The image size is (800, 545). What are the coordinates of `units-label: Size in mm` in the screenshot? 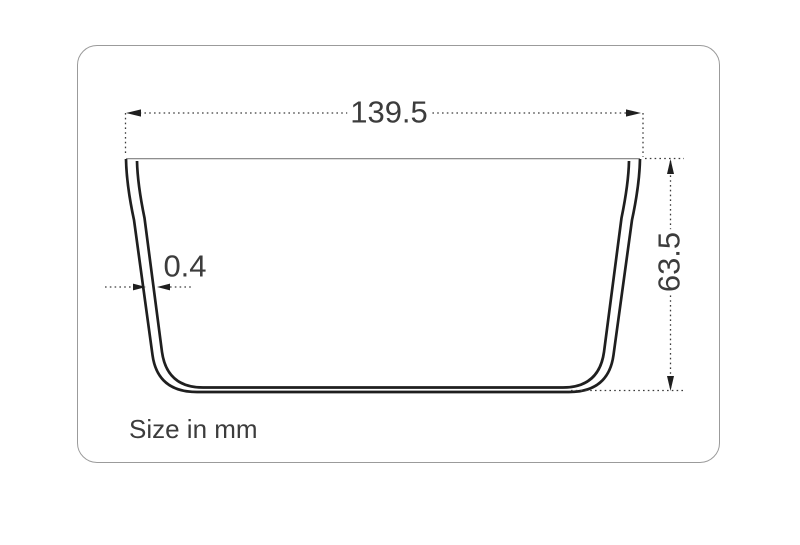 It's located at (193, 429).